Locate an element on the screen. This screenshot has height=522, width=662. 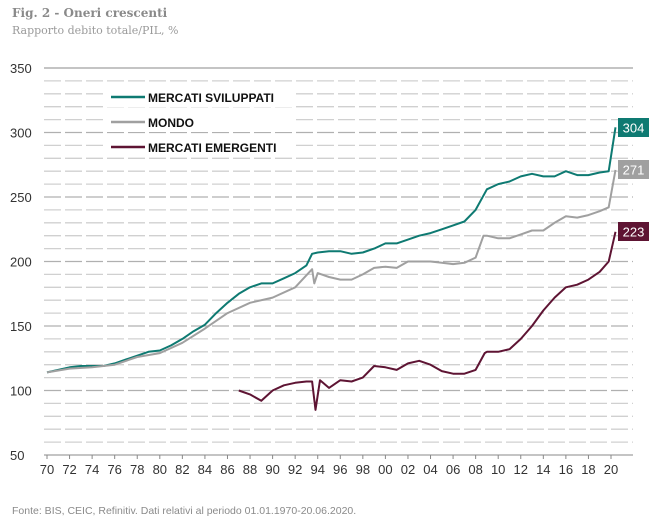
legend-label: MERCATI EMERGENTI is located at coordinates (212, 148).